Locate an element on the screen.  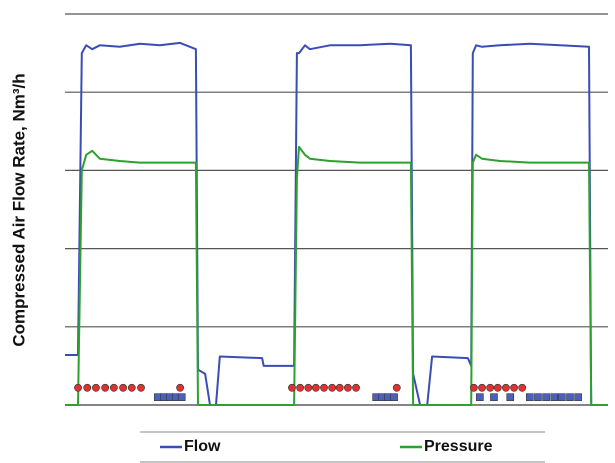
legend-label: Pressure is located at coordinates (458, 446).